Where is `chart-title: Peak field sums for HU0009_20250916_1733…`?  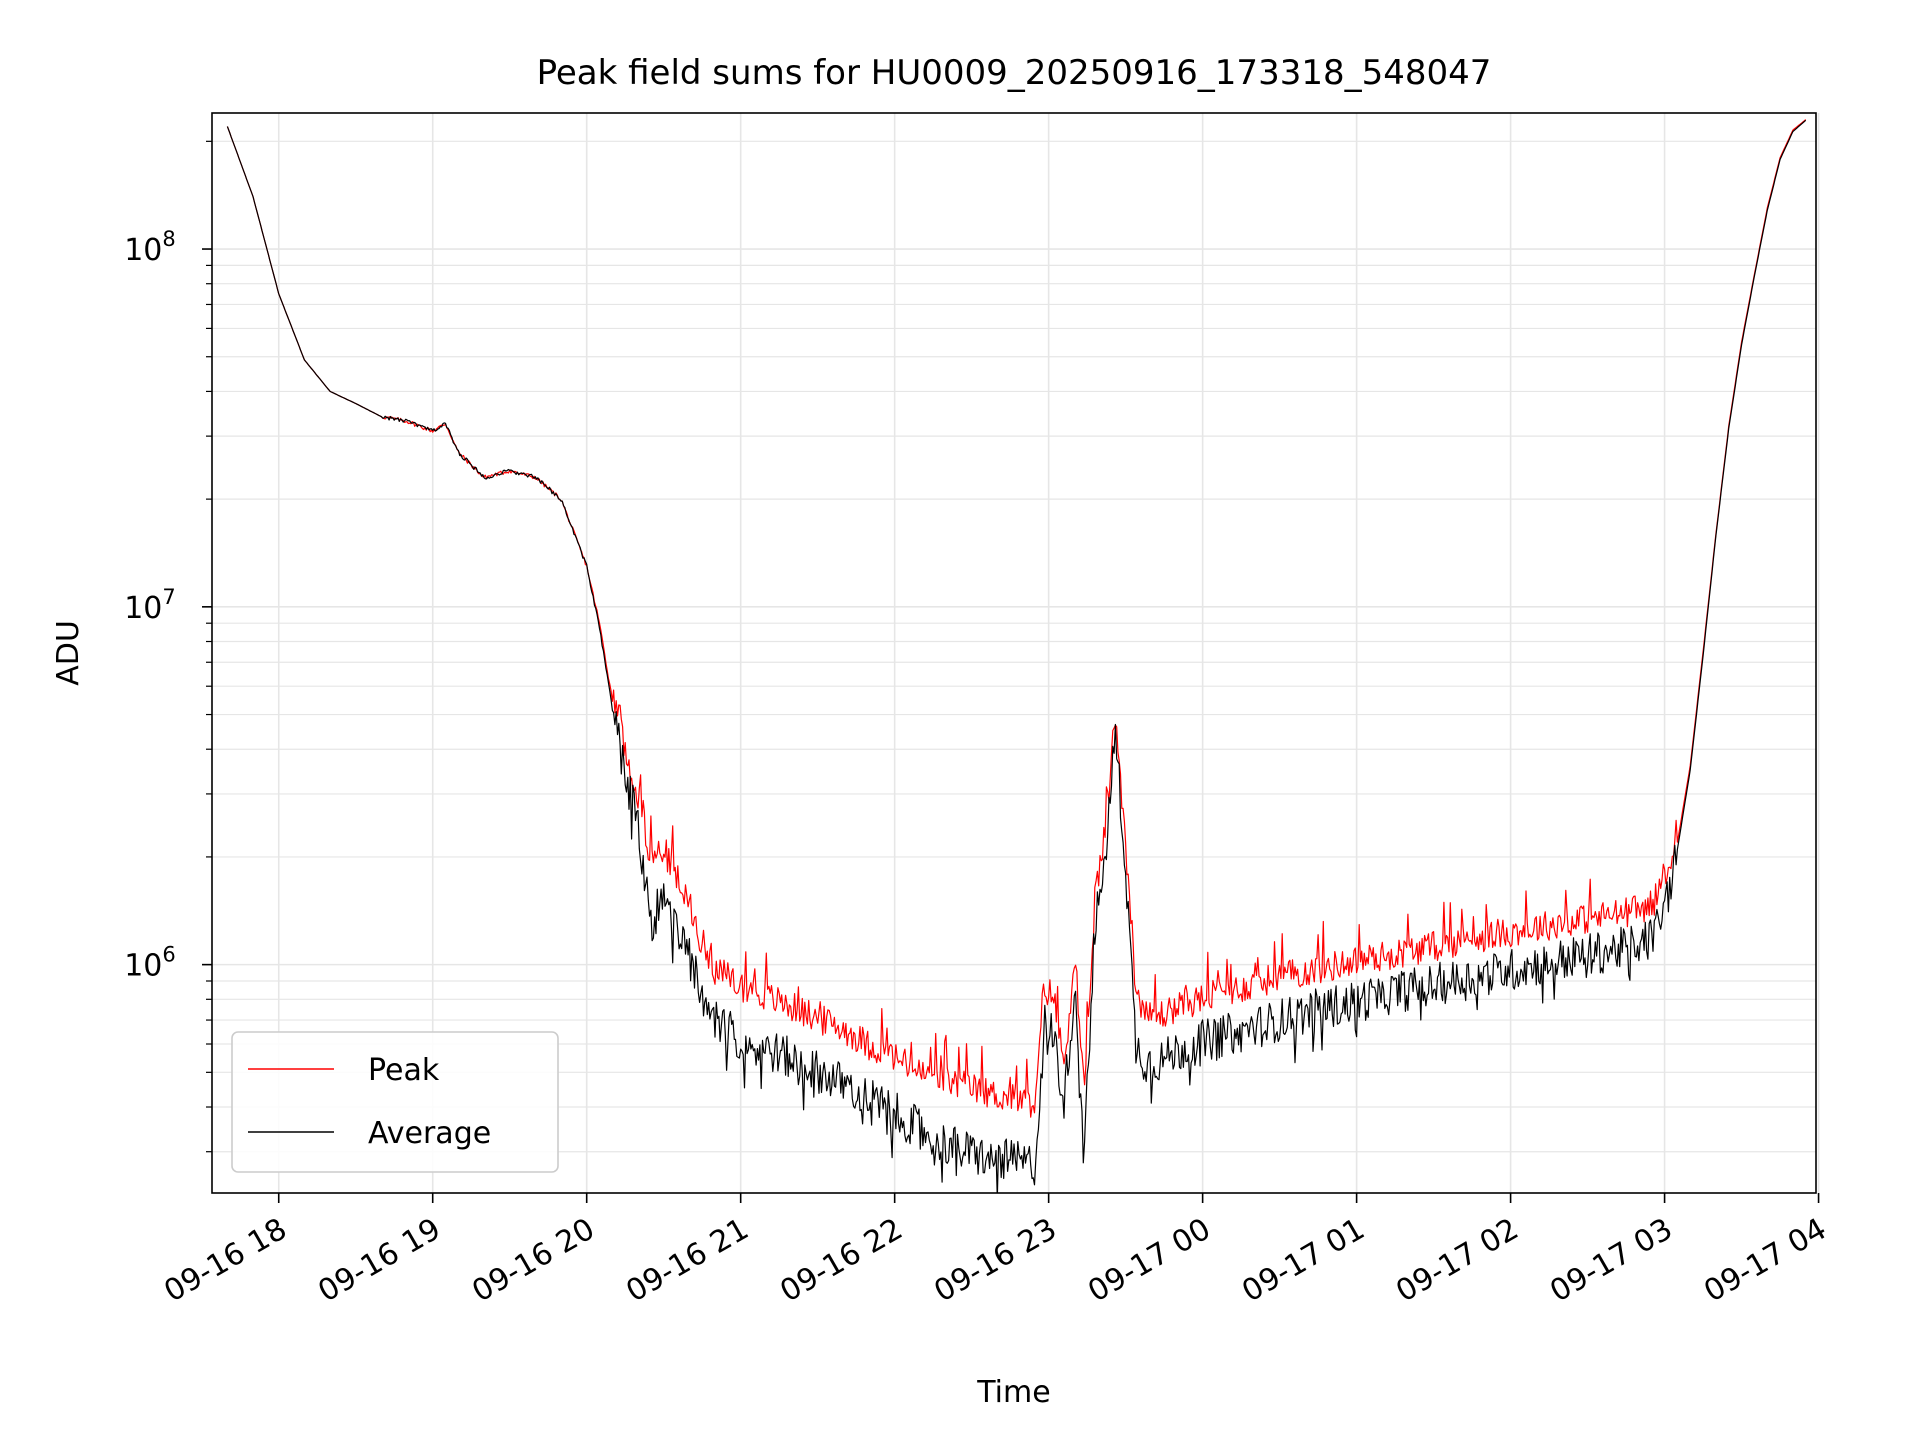
chart-title: Peak field sums for HU0009_20250916_1733… is located at coordinates (1014, 73).